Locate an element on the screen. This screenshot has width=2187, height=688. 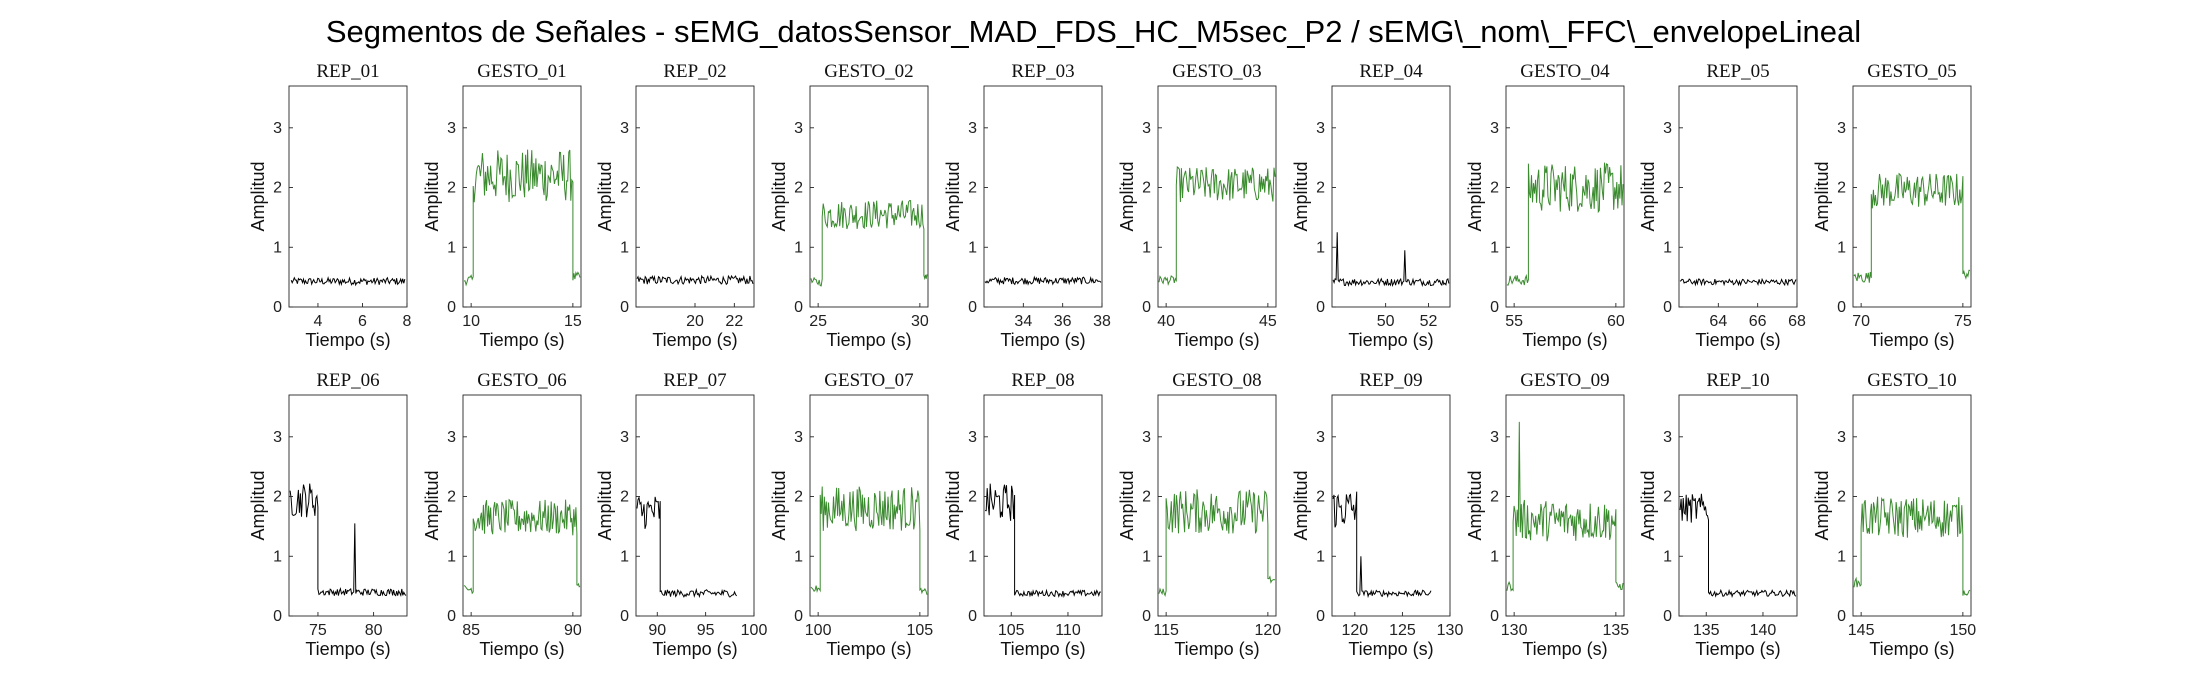
x-tick-label: 100 is located at coordinates (818, 630).